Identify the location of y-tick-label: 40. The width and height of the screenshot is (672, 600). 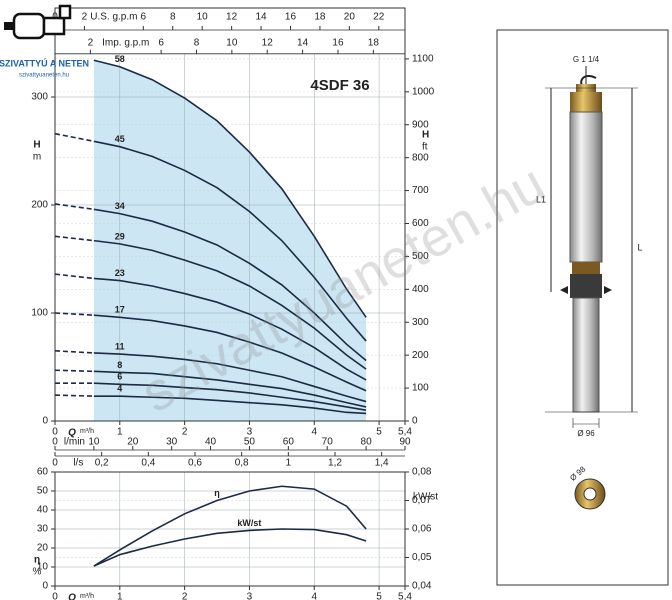
(43, 510).